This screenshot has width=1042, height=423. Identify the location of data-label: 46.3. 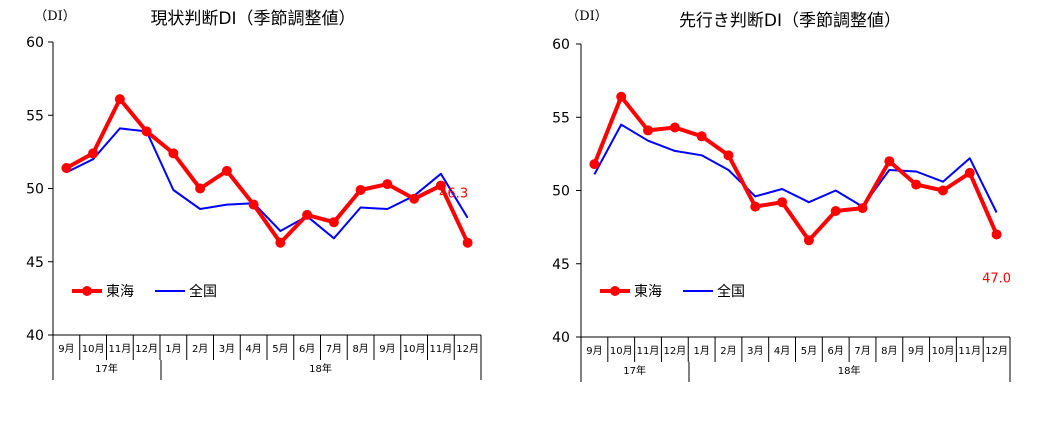
(453, 194).